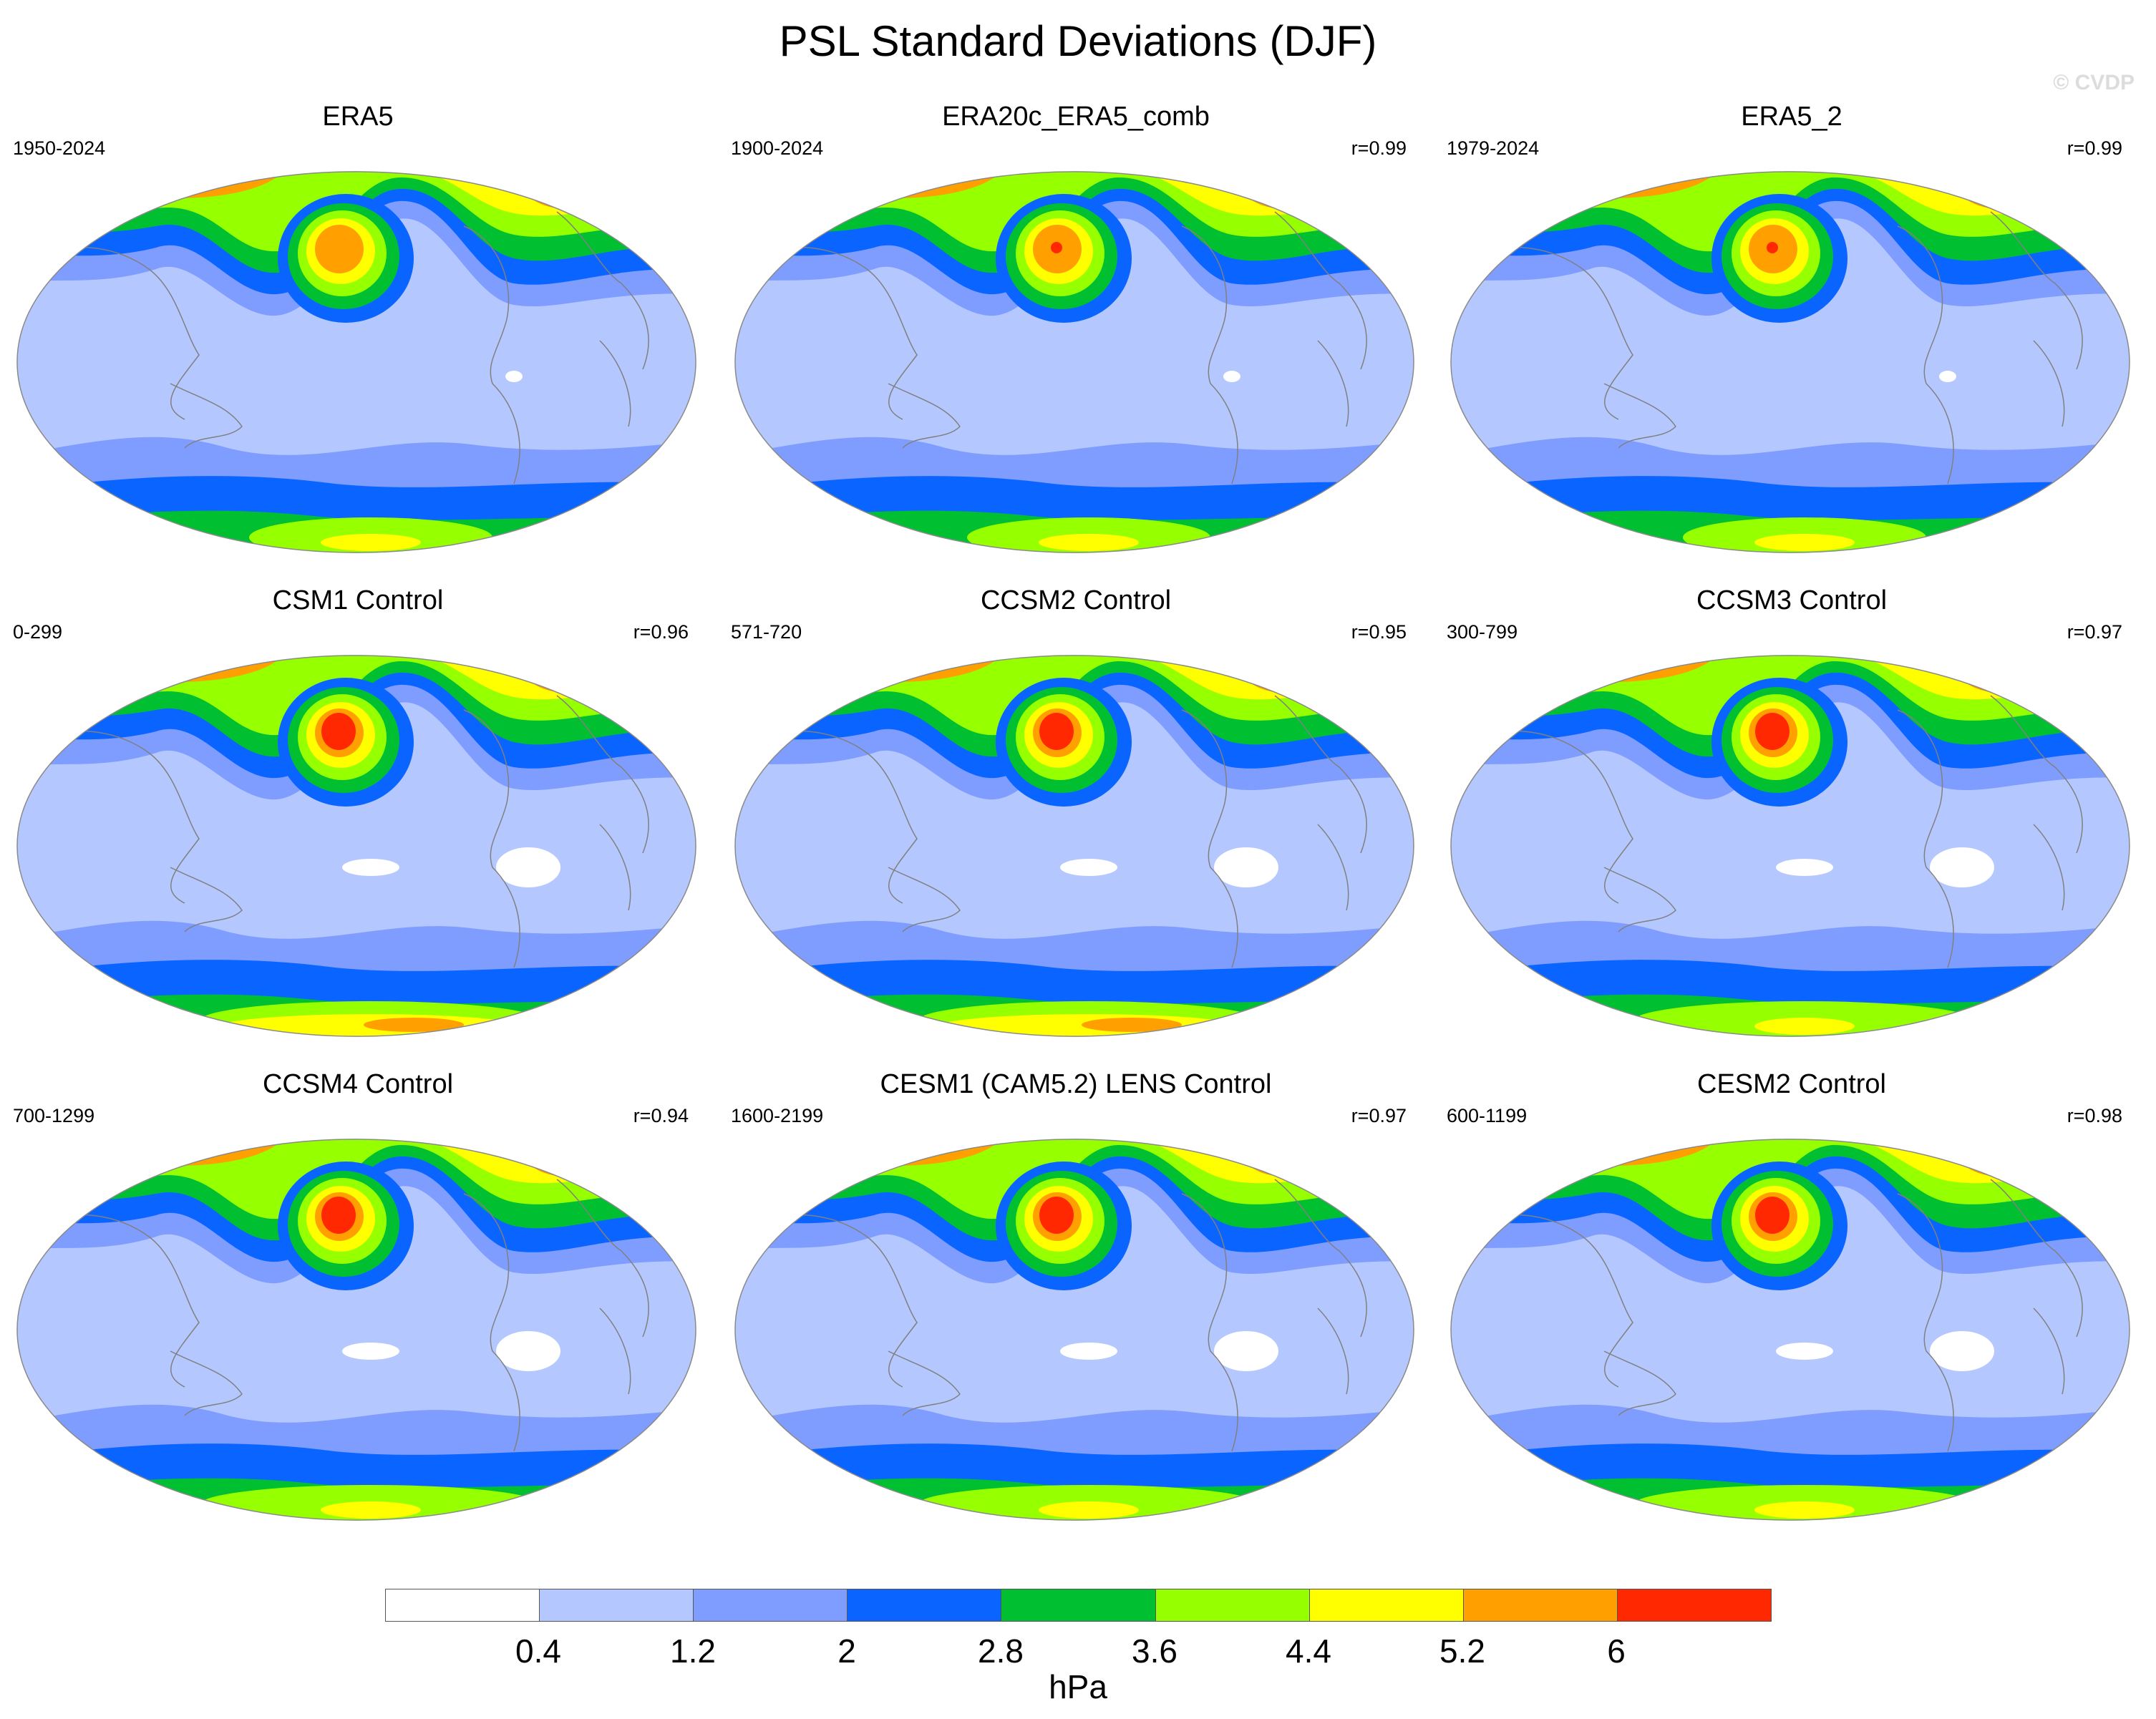 Image resolution: width=2156 pixels, height=1719 pixels. What do you see at coordinates (1308, 1651) in the screenshot?
I see `colorbar-tick-label: 4.4` at bounding box center [1308, 1651].